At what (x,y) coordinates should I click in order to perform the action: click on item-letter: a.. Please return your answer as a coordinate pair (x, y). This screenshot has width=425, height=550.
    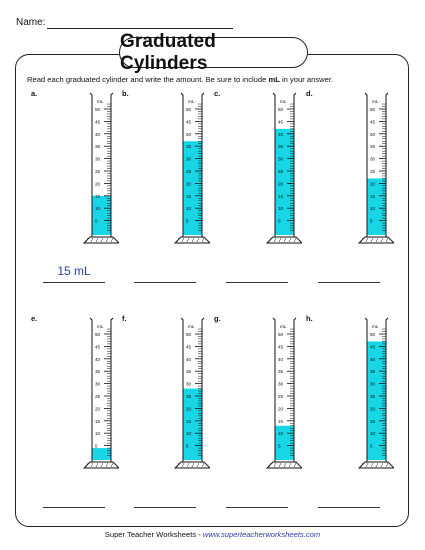
    Looking at the image, I should click on (34, 93).